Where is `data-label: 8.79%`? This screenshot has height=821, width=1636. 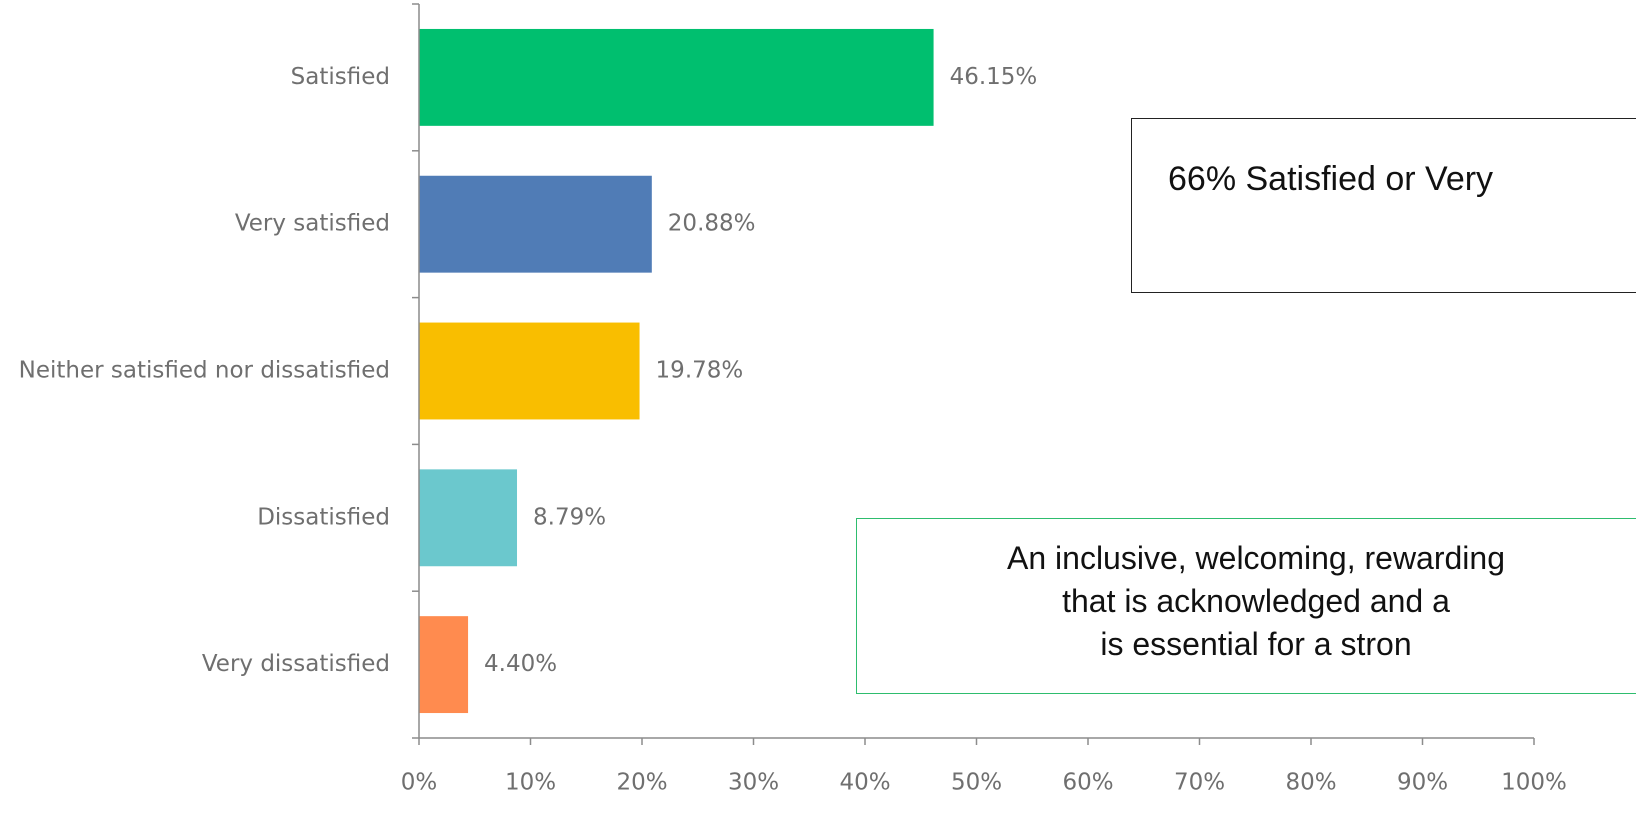
data-label: 8.79% is located at coordinates (569, 517).